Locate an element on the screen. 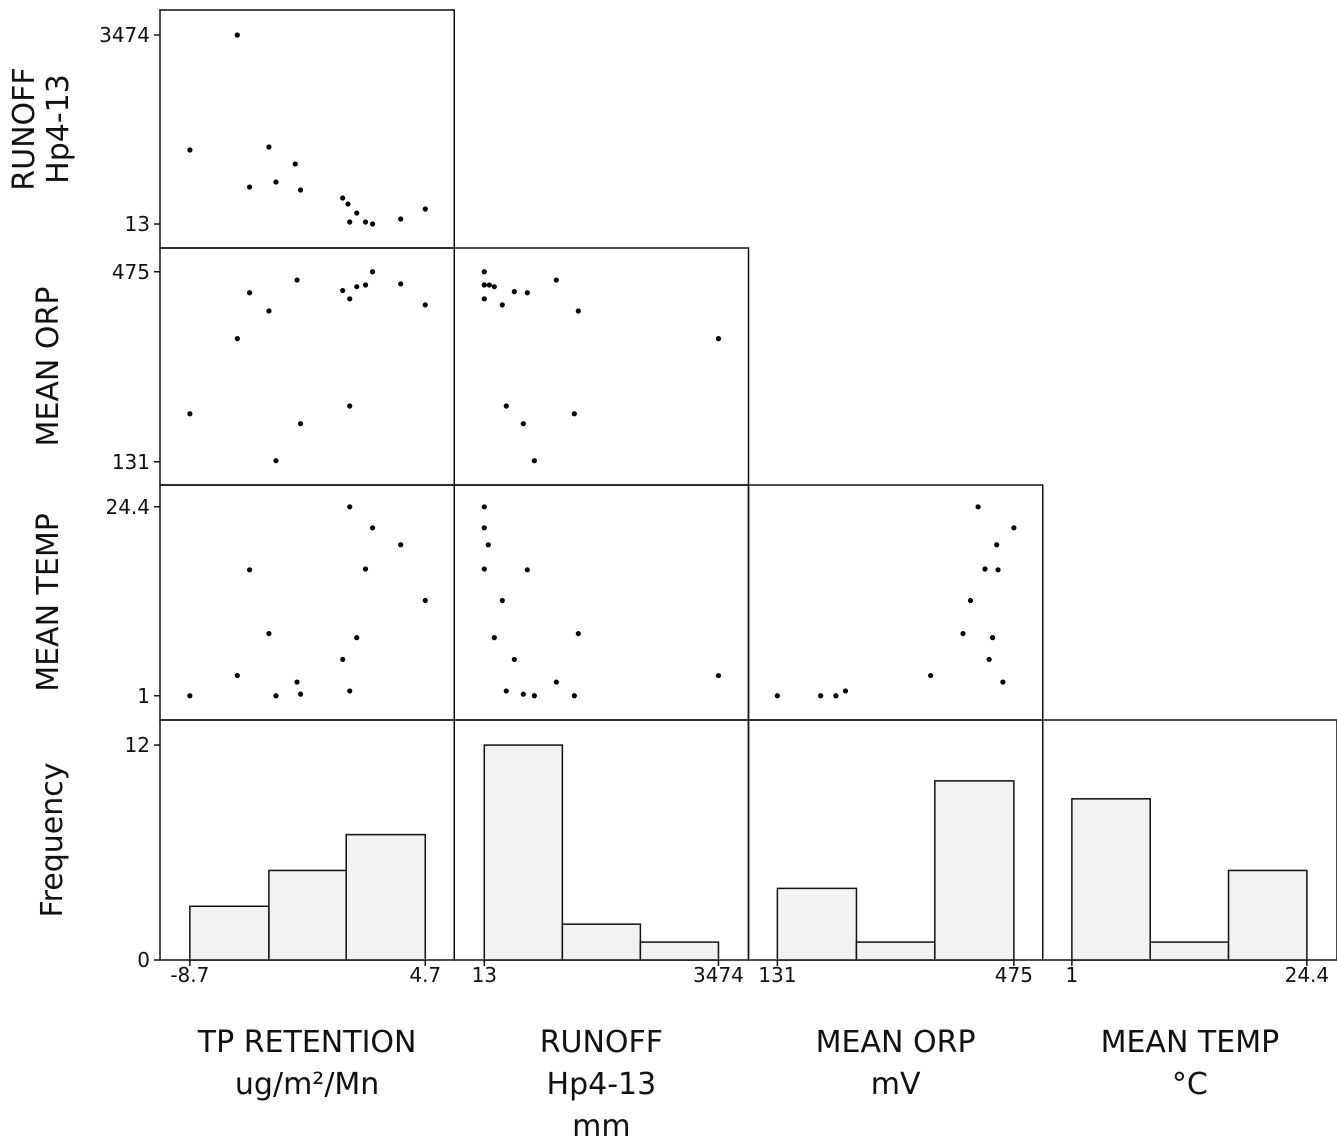 This screenshot has height=1146, width=1337. x-tick-label: 3474 is located at coordinates (718, 975).